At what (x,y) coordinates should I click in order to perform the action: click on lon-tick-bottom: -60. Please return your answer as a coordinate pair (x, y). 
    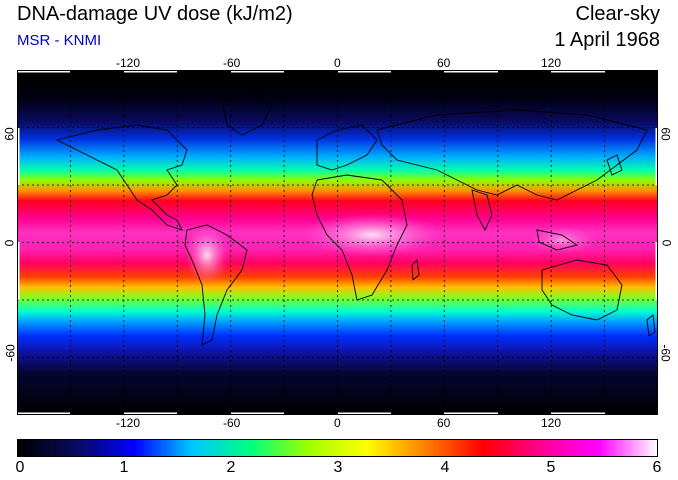
    Looking at the image, I should click on (232, 423).